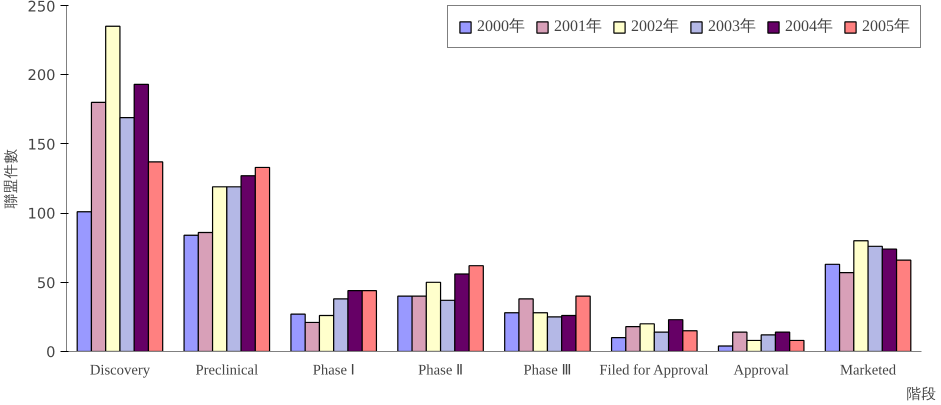  I want to click on legend-label: 2001年, so click(578, 27).